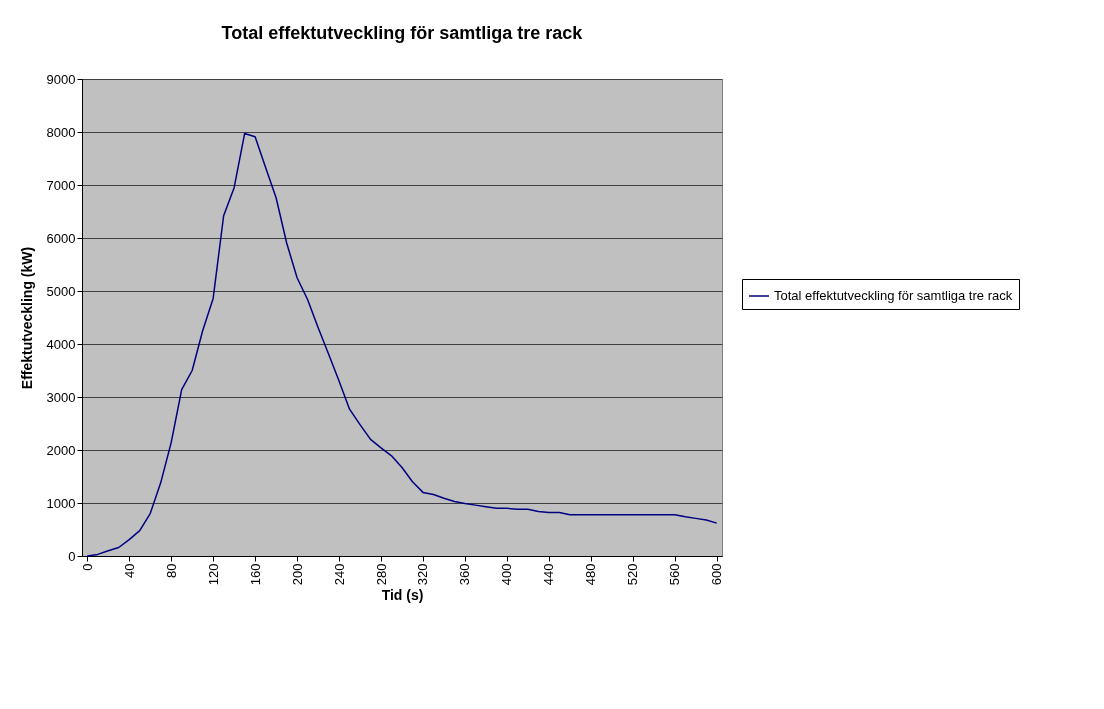 This screenshot has height=709, width=1104. Describe the element at coordinates (633, 574) in the screenshot. I see `x-tick-label: 520` at that location.